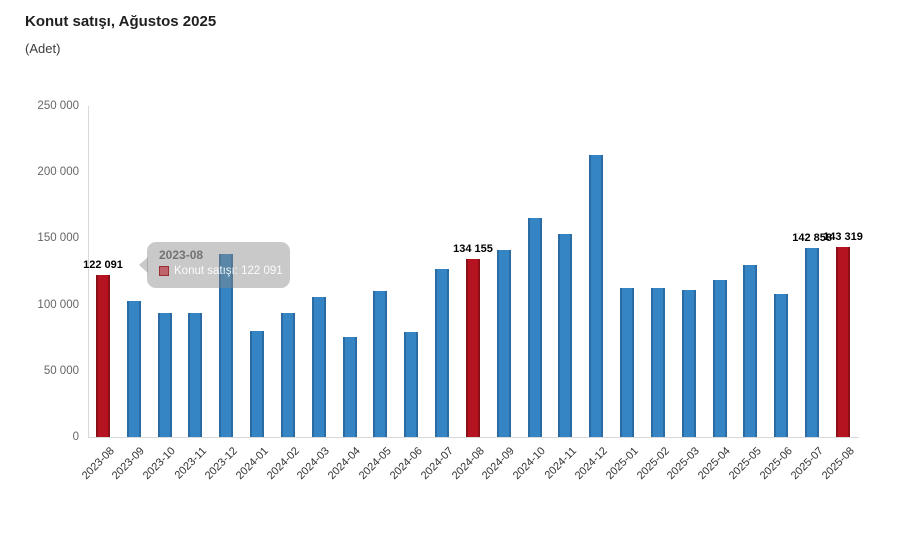  Describe the element at coordinates (499, 464) in the screenshot. I see `x-axis-tick-label: 2024-09` at that location.